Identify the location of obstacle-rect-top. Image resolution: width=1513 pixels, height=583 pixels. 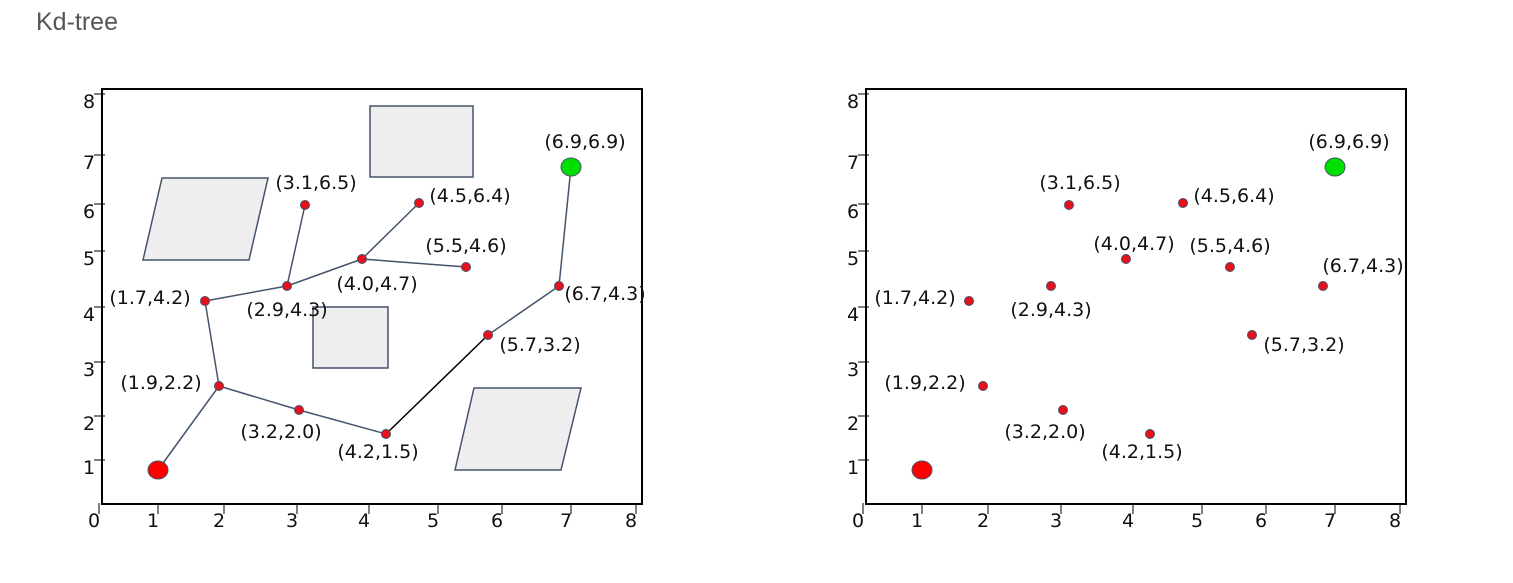
(421, 141).